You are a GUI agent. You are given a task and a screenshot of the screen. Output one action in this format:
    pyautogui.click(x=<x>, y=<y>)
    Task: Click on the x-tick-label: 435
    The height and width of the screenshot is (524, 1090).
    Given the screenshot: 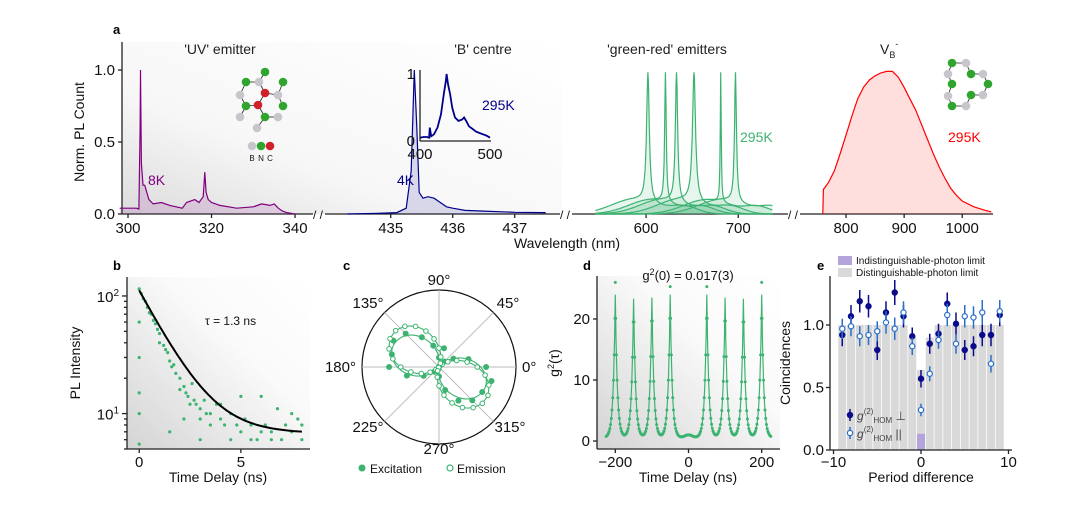 What is the action you would take?
    pyautogui.click(x=390, y=228)
    